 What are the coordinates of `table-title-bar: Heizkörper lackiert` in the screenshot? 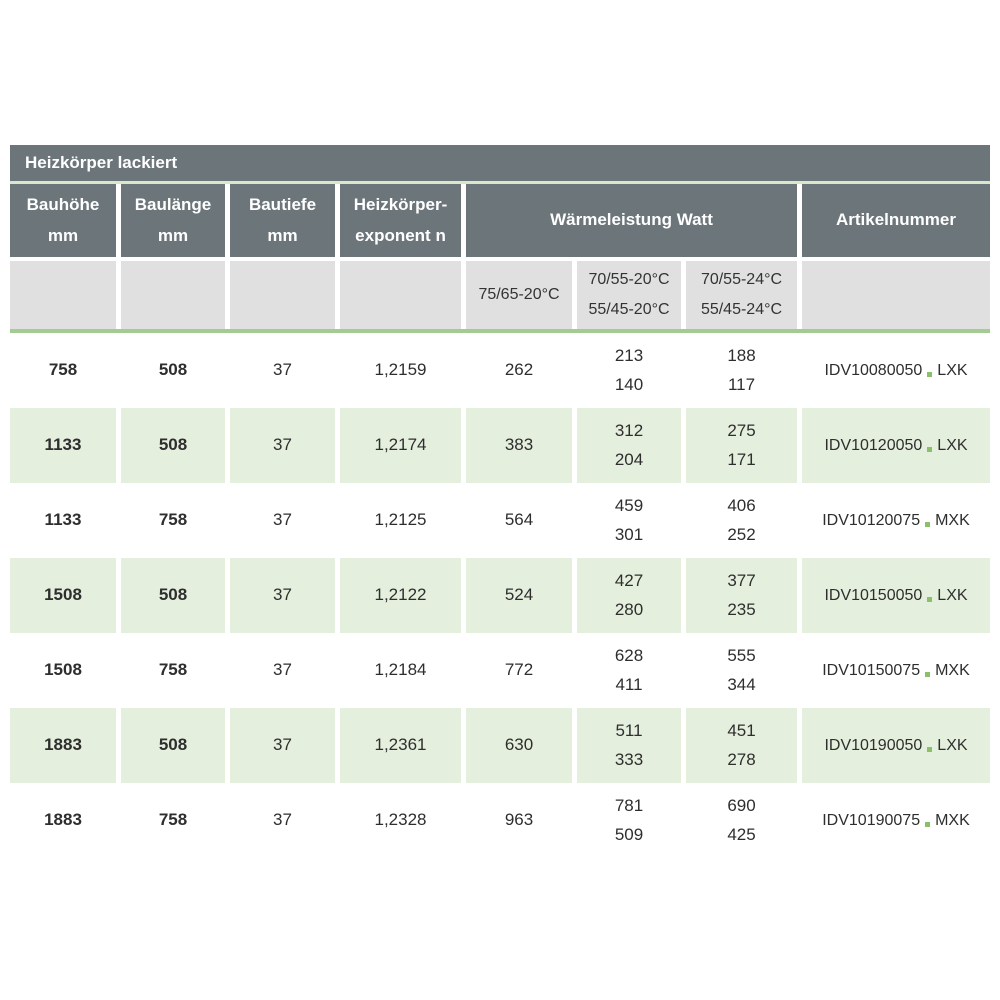 It's located at (500, 163).